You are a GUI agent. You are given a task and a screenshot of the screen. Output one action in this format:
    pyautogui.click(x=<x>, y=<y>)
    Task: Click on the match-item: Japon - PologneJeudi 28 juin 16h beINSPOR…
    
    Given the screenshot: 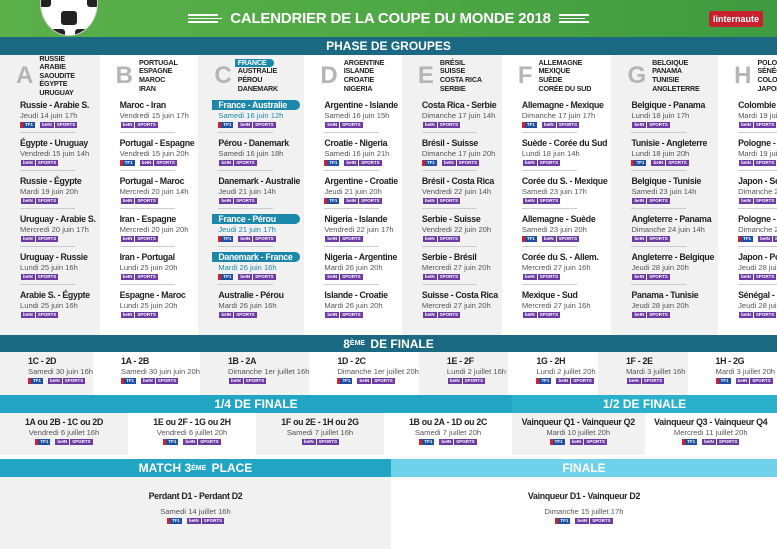 What is the action you would take?
    pyautogui.click(x=757, y=268)
    